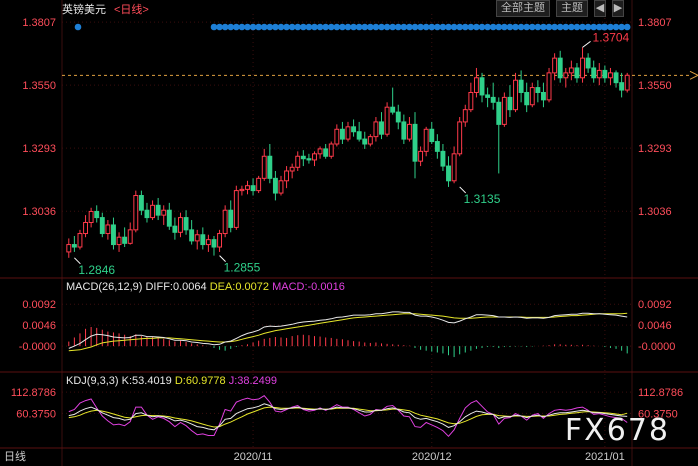 This screenshot has width=698, height=466. What do you see at coordinates (572, 8) in the screenshot?
I see `theme-button: 主题` at bounding box center [572, 8].